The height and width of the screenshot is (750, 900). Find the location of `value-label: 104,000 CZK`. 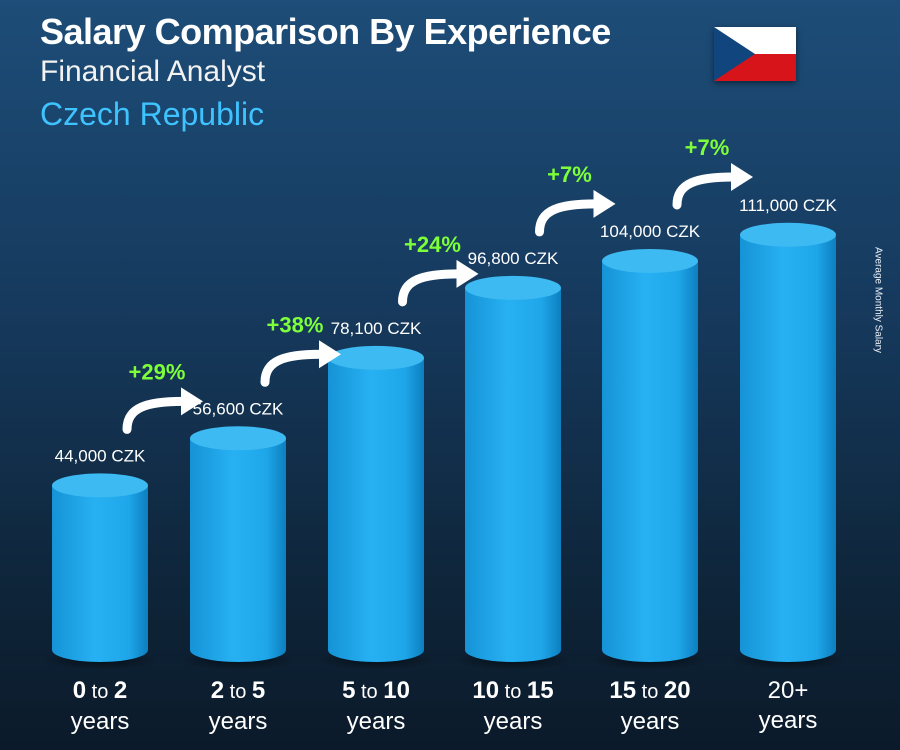

value-label: 104,000 CZK is located at coordinates (650, 231).